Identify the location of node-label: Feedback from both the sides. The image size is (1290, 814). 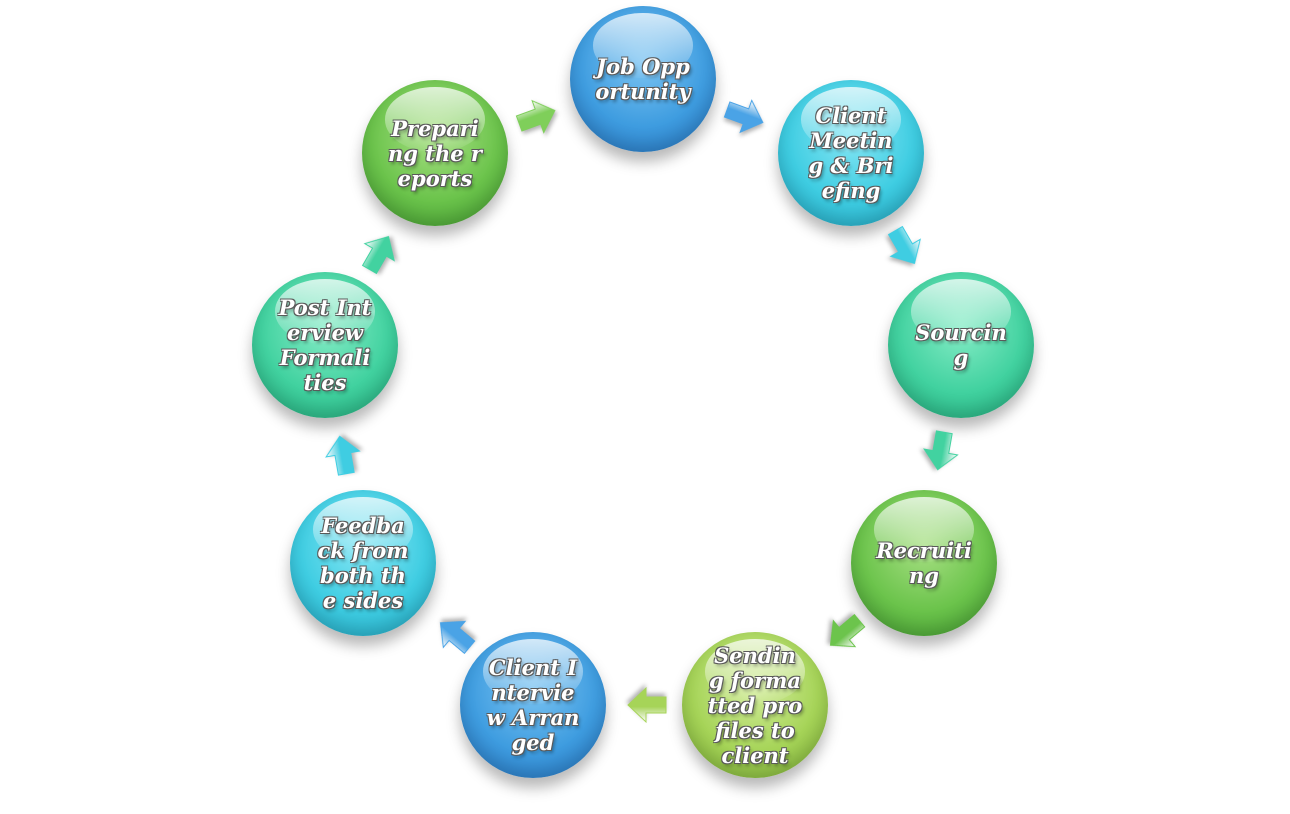
(363, 563).